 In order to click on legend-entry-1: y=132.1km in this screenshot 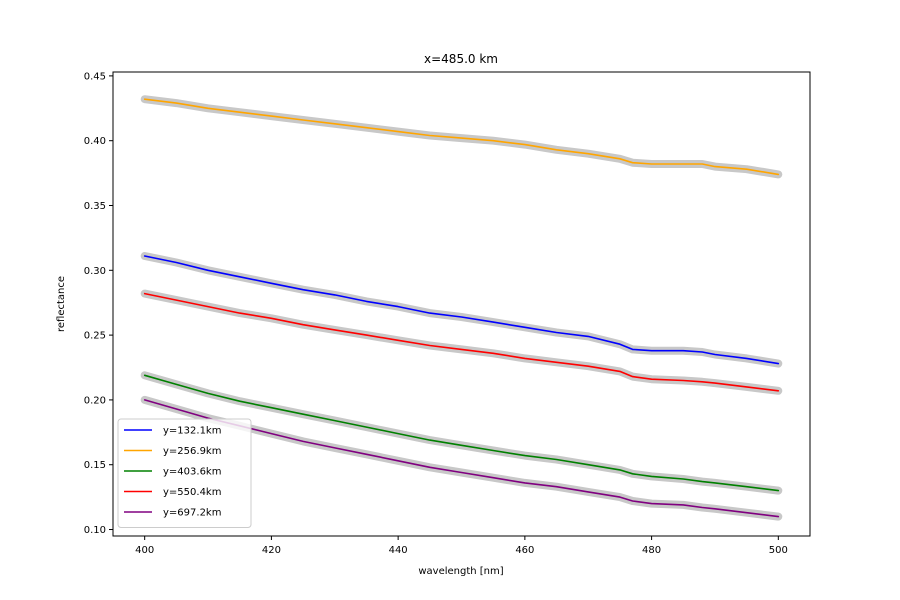, I will do `click(192, 431)`.